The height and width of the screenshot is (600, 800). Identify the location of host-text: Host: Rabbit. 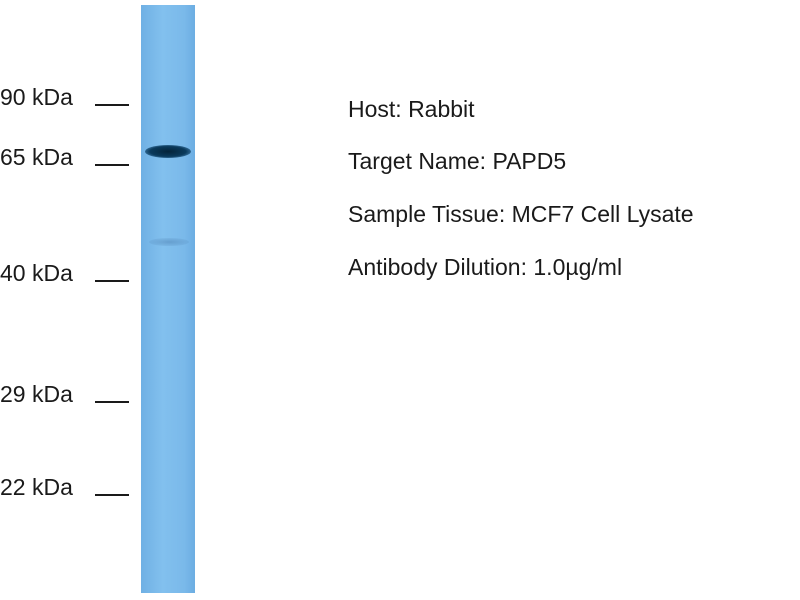
(411, 109).